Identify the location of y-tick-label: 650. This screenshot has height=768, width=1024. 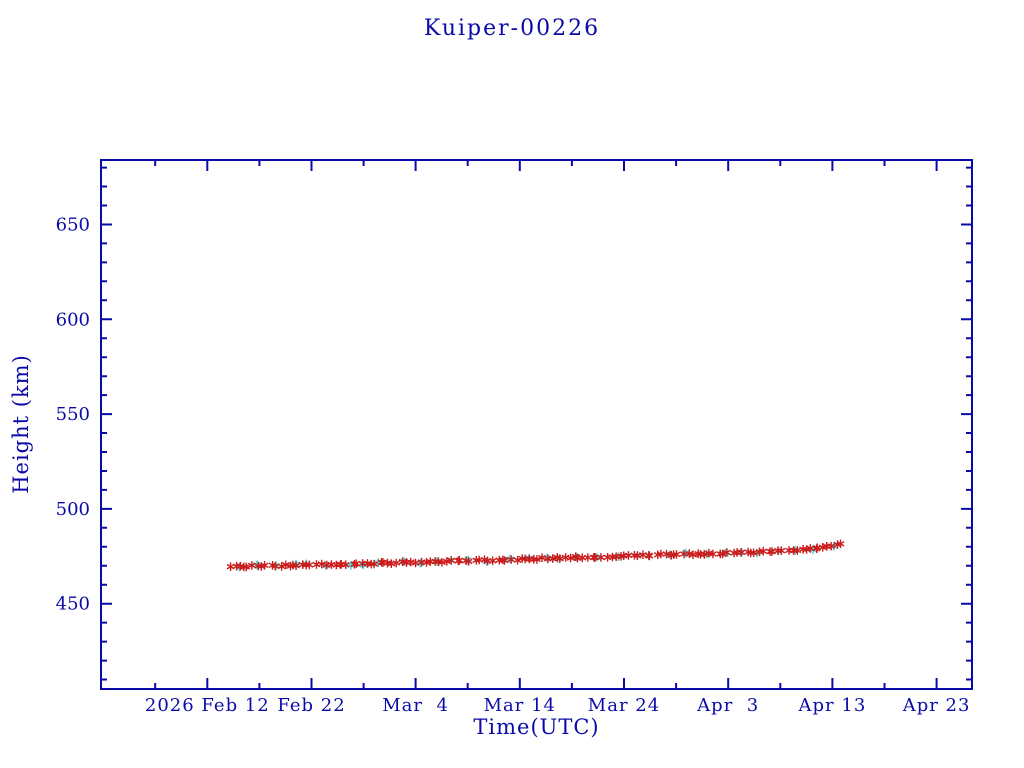
(73, 225).